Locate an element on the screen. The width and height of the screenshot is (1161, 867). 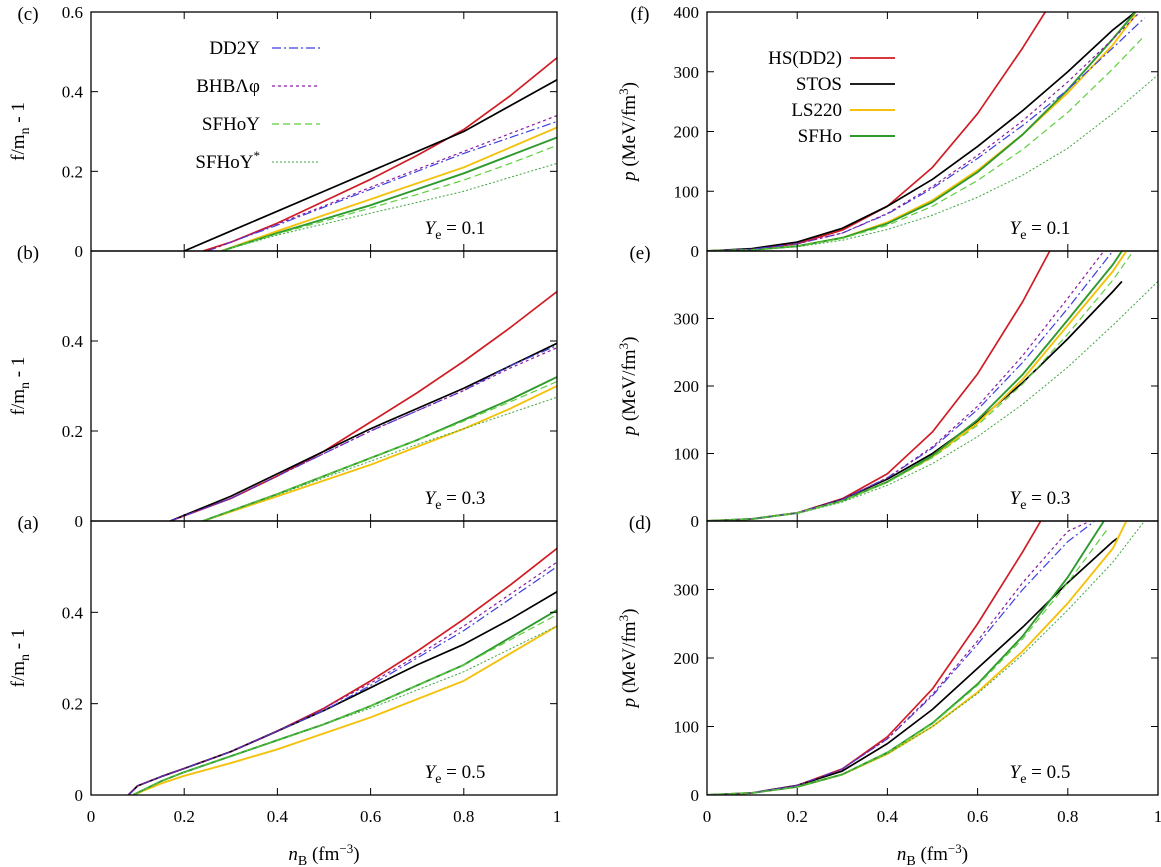
right-panel-f: 0 100 200 300 400 (f) Ye = 0.1 p (MeV/fm3) is located at coordinates (887, 132).